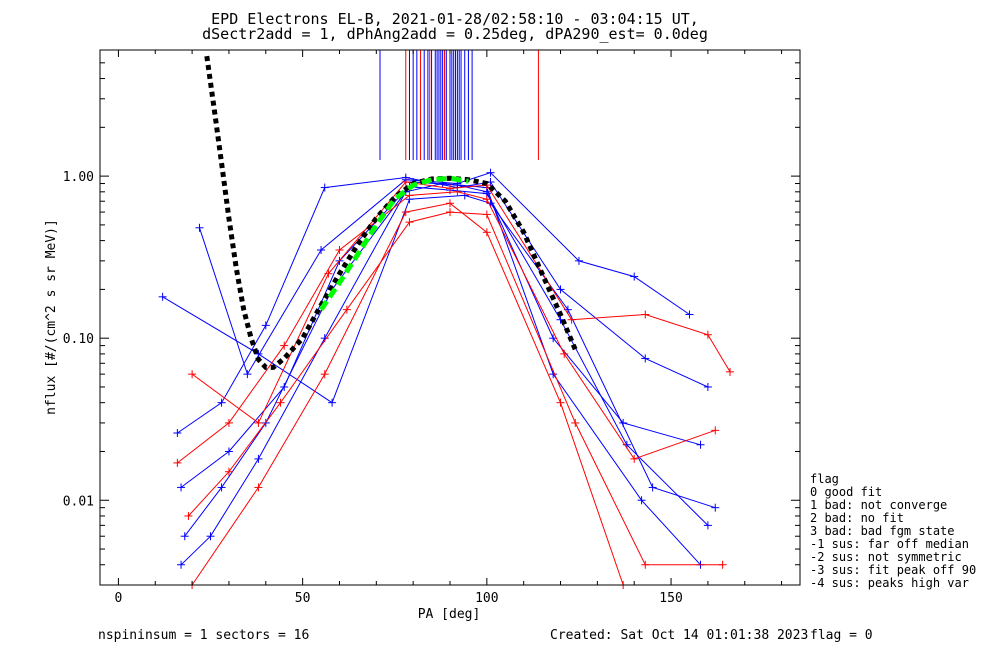 The height and width of the screenshot is (650, 1000). I want to click on y-tick-label: 1.00, so click(78, 177).